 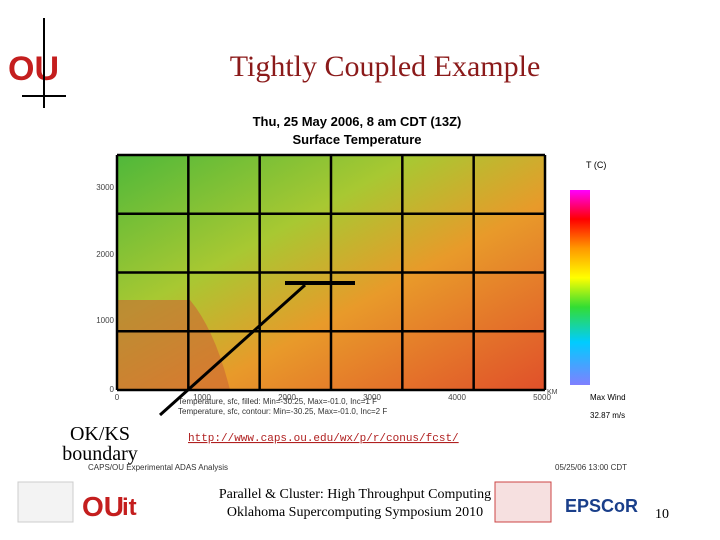 What do you see at coordinates (112, 389) in the screenshot?
I see `y-tick-label: 0` at bounding box center [112, 389].